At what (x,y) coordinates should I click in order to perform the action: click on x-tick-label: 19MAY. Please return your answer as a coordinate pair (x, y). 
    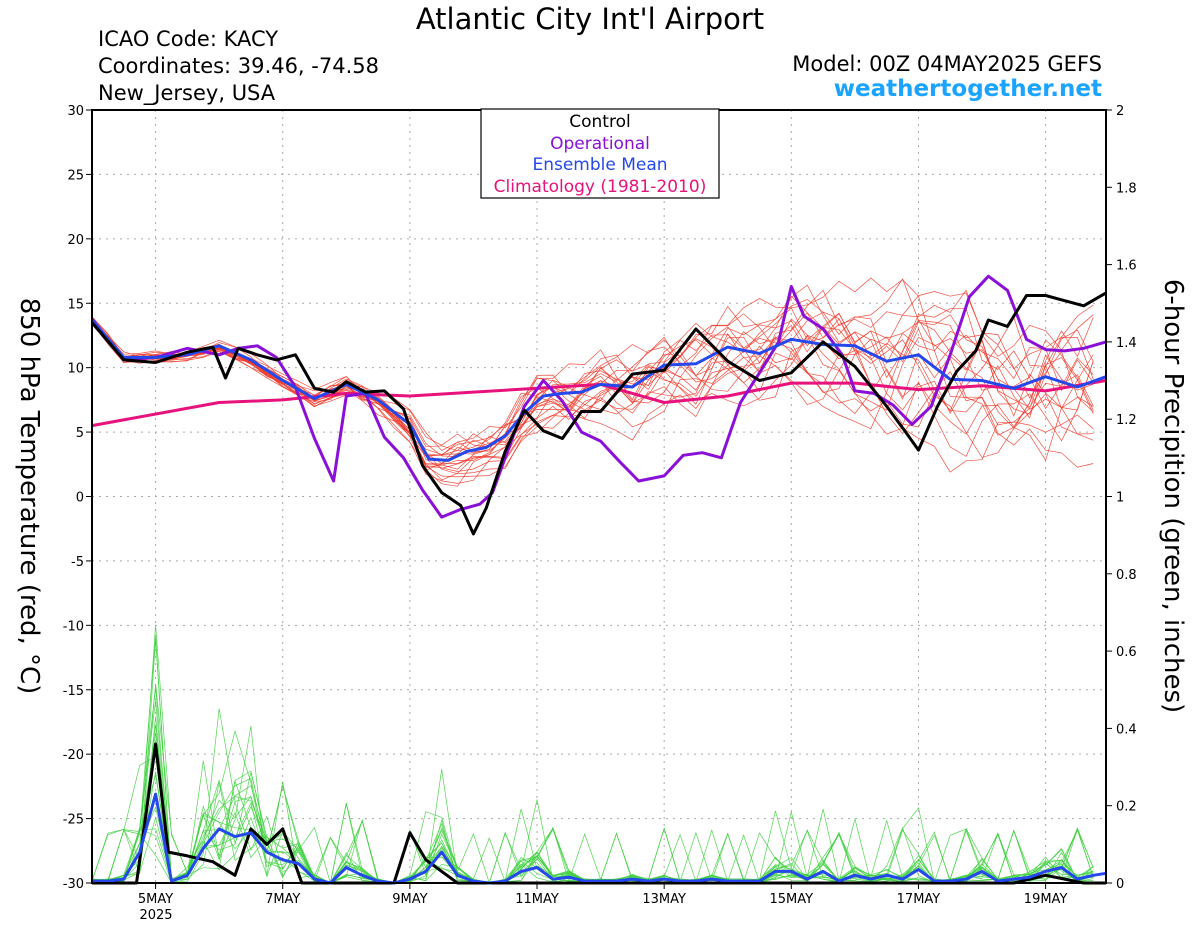
    Looking at the image, I should click on (1046, 899).